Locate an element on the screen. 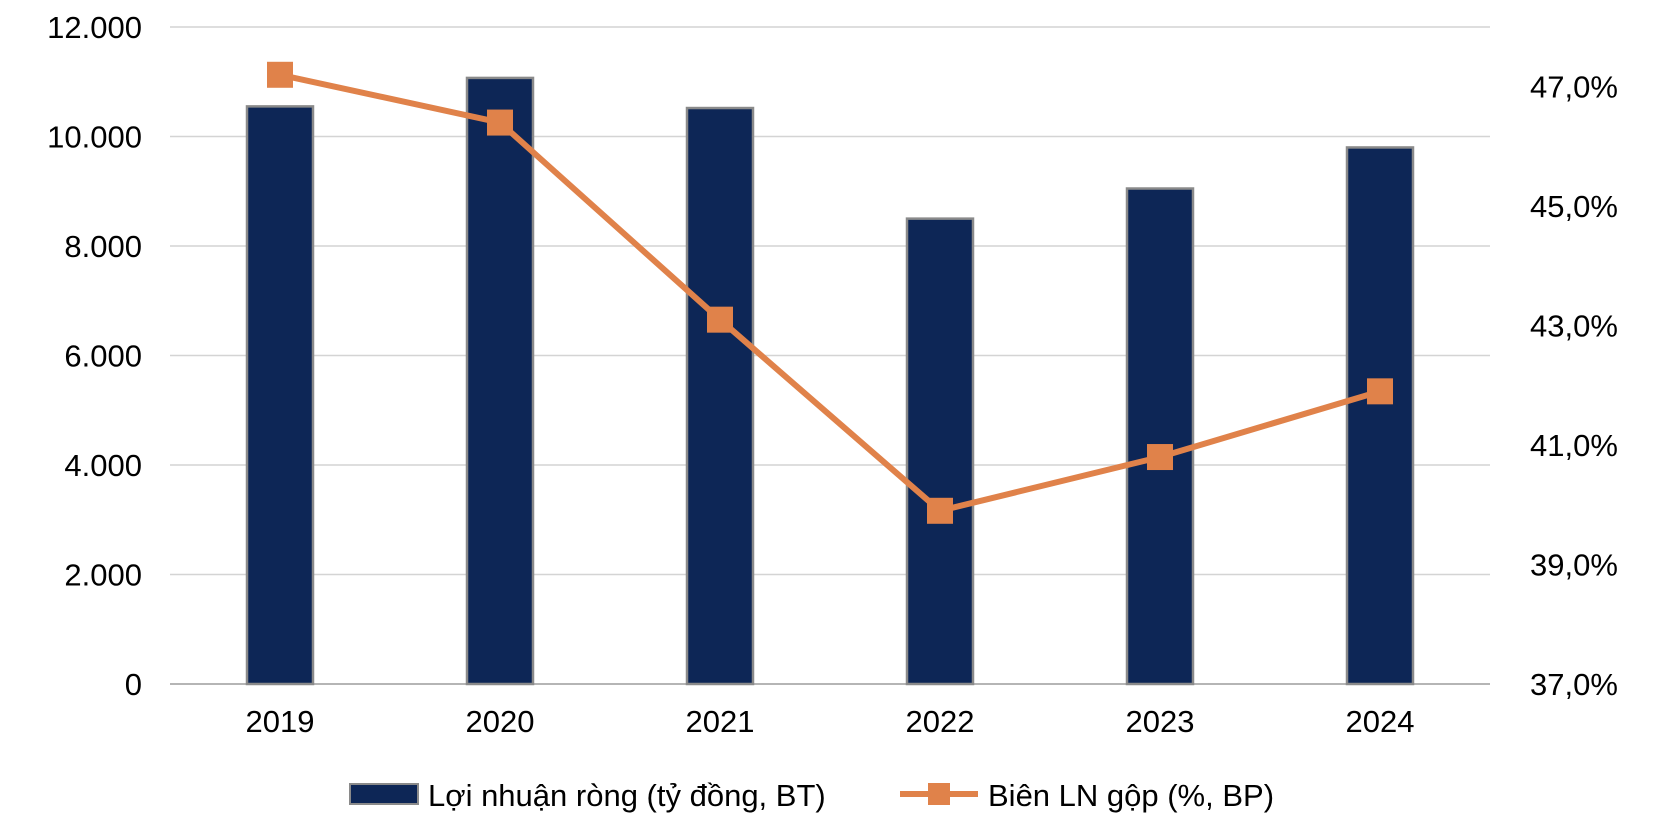 The width and height of the screenshot is (1656, 814). x-tick-label: 2021 is located at coordinates (720, 721).